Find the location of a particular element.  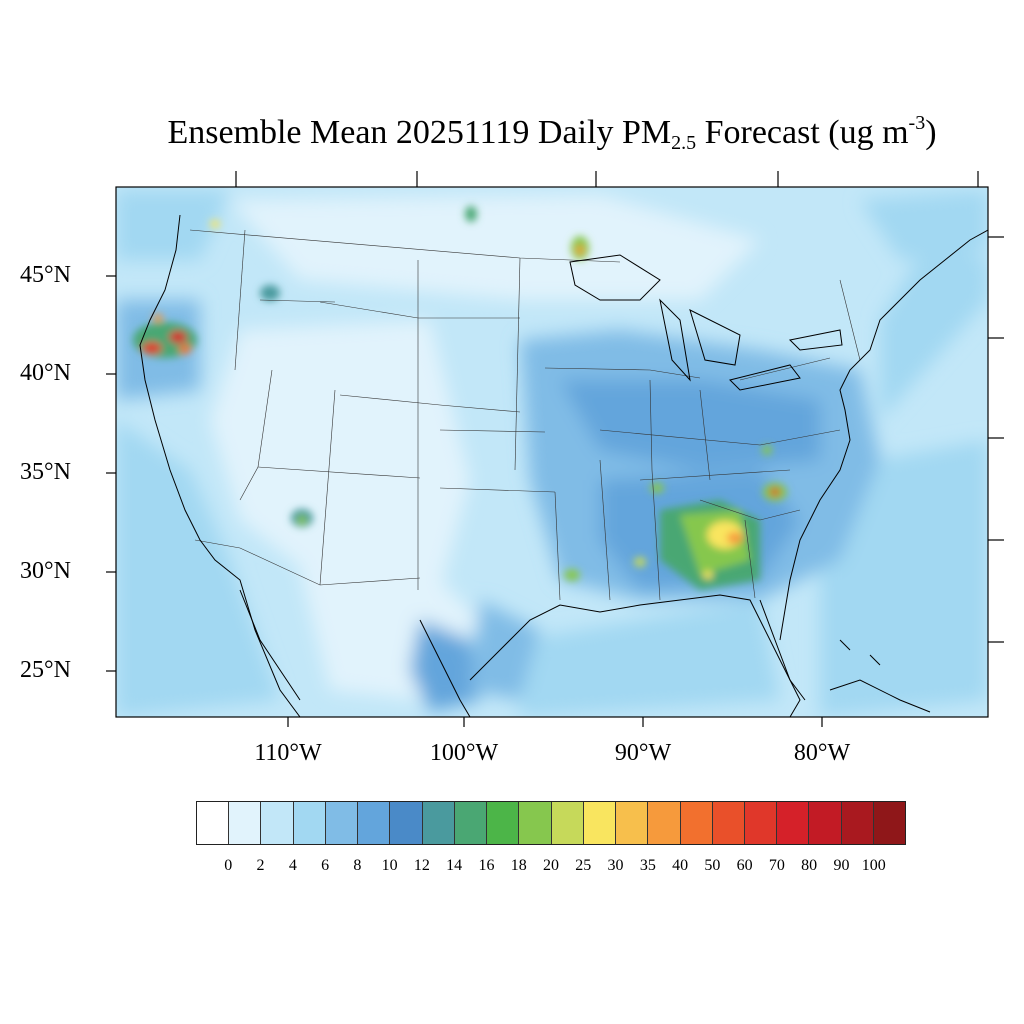

colorbar-label: 90 is located at coordinates (841, 865).